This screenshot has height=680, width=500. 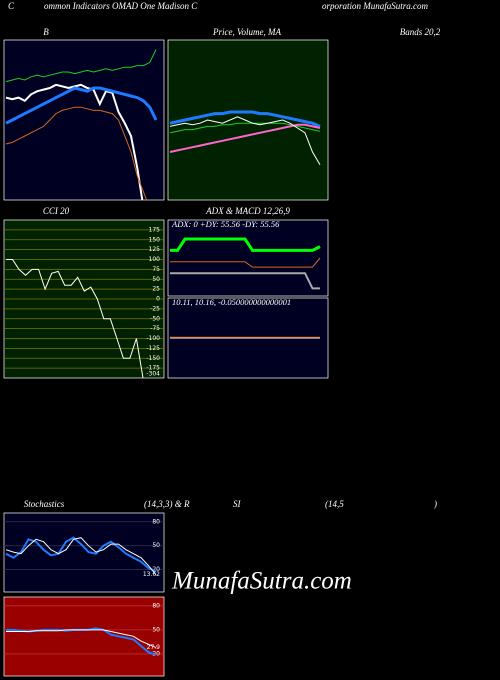 I want to click on y-tick-label: 175, so click(x=155, y=229).